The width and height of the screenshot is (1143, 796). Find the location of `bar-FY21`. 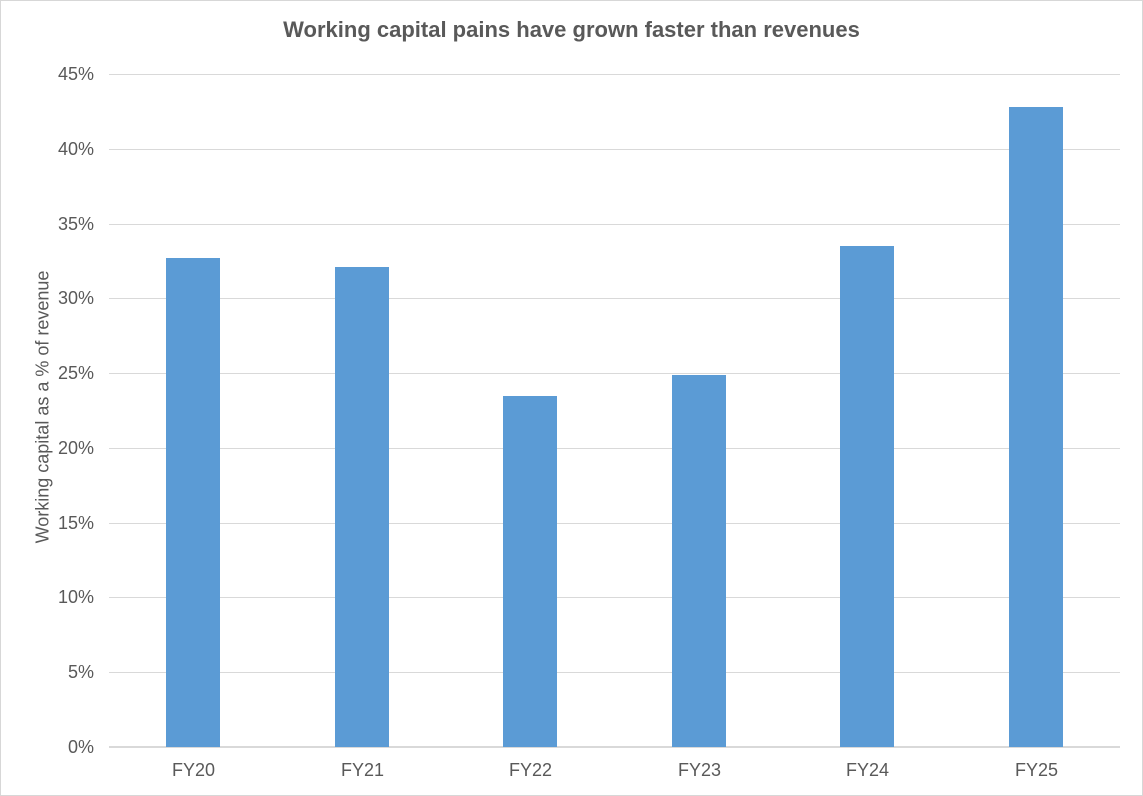

bar-FY21 is located at coordinates (362, 507).